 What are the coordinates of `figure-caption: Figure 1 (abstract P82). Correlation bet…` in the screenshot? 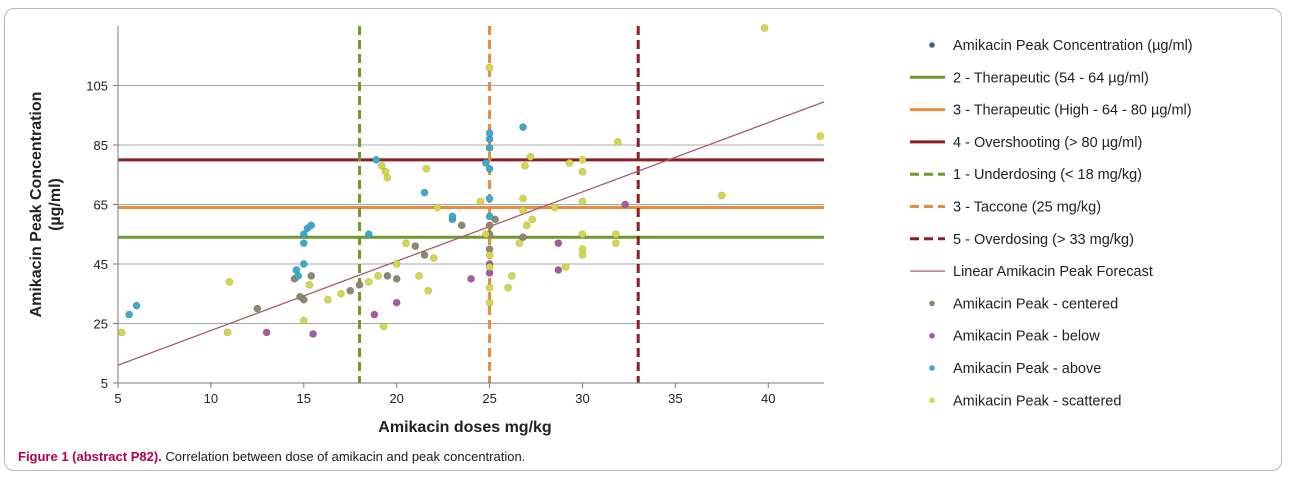 It's located at (271, 456).